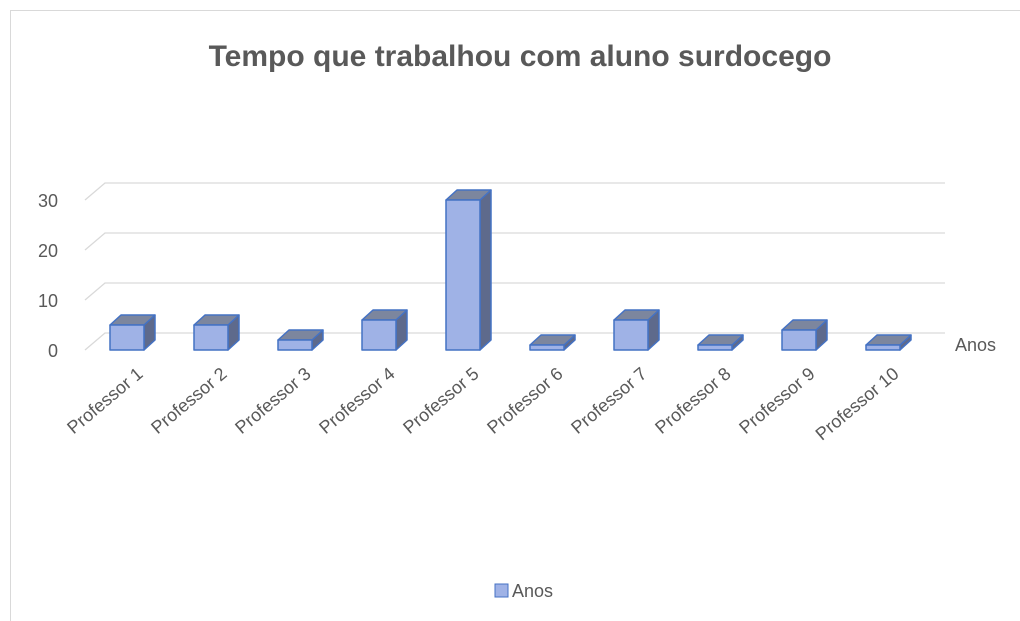  What do you see at coordinates (485, 270) in the screenshot?
I see `bar-side` at bounding box center [485, 270].